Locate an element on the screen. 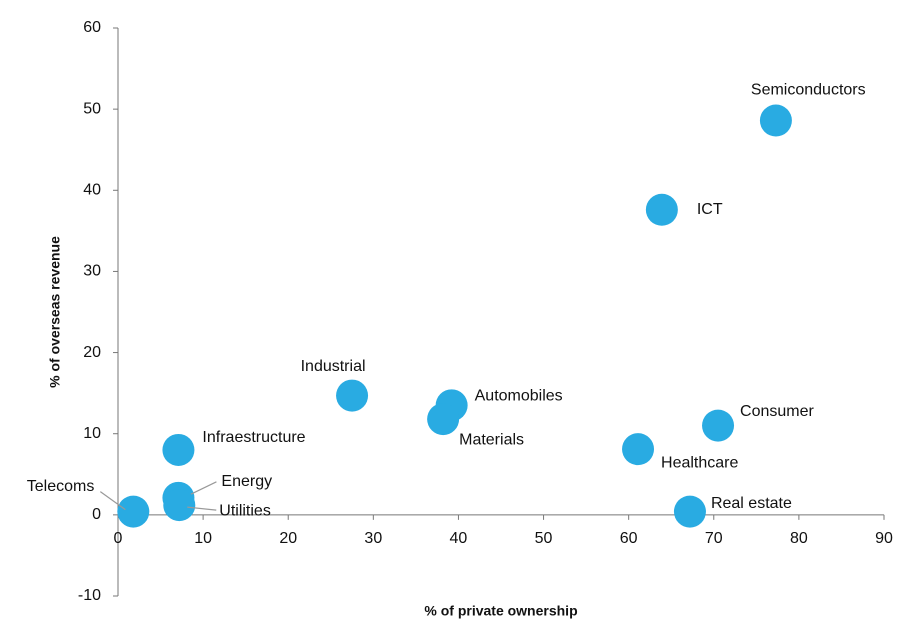  point-label: Industrial is located at coordinates (333, 366).